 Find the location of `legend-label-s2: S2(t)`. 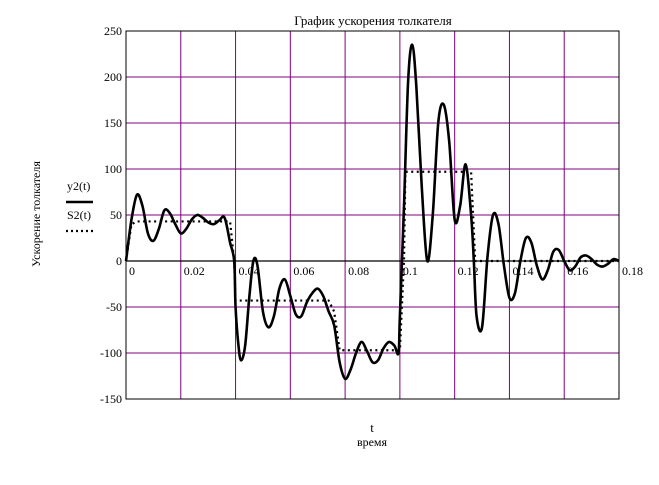

legend-label-s2: S2(t) is located at coordinates (79, 215).